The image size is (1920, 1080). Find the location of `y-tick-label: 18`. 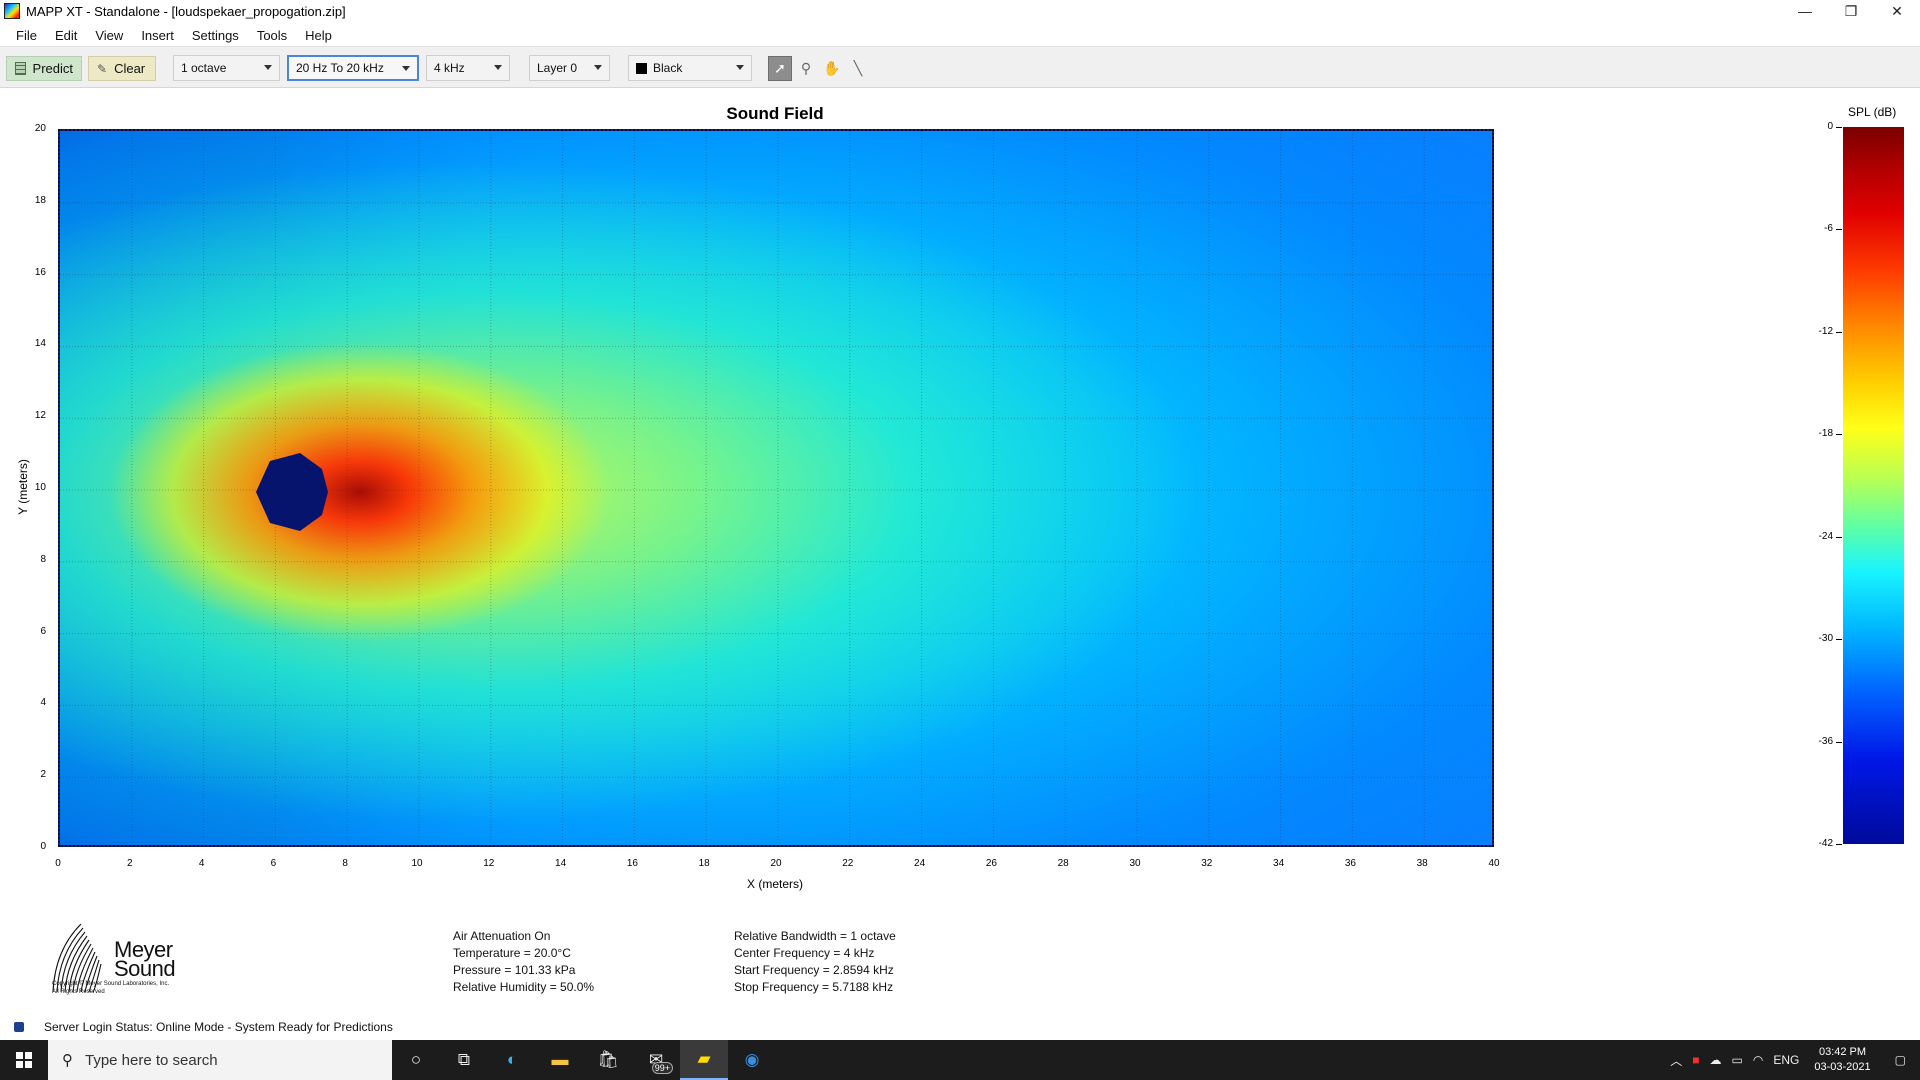

y-tick-label: 18 is located at coordinates (40, 200).